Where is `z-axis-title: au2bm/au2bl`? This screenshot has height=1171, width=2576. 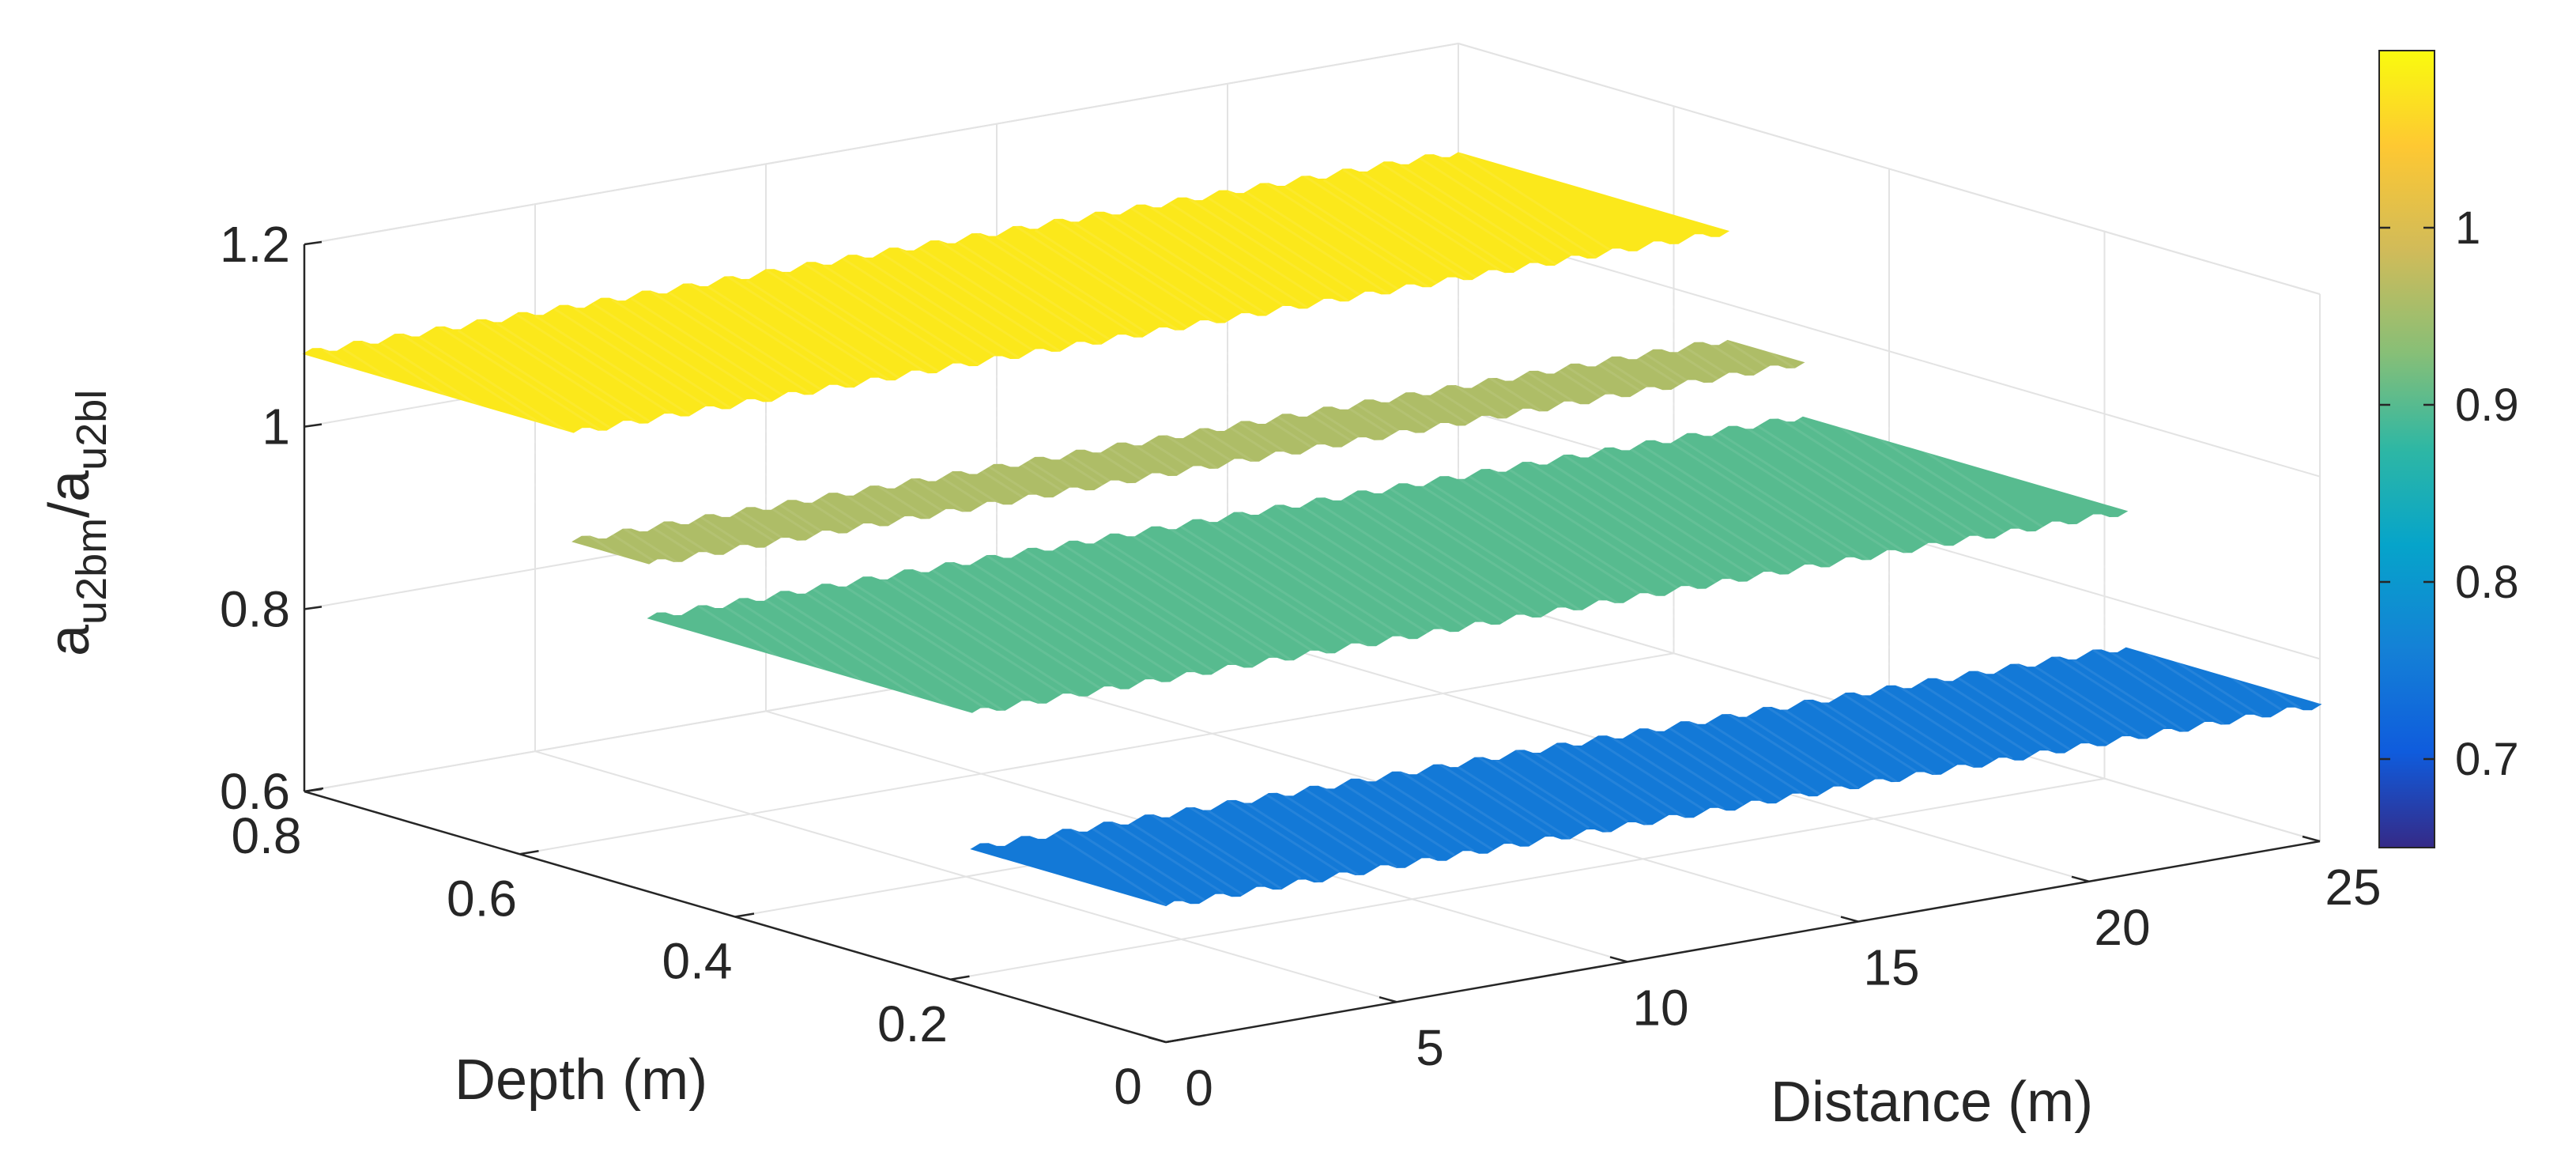
z-axis-title: au2bm/au2bl is located at coordinates (76, 523).